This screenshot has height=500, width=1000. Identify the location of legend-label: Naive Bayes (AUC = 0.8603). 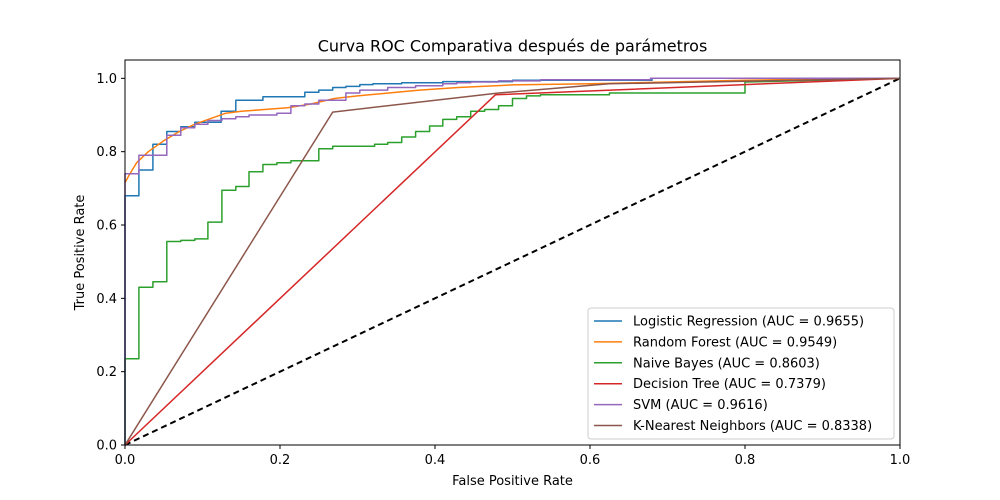
(726, 363).